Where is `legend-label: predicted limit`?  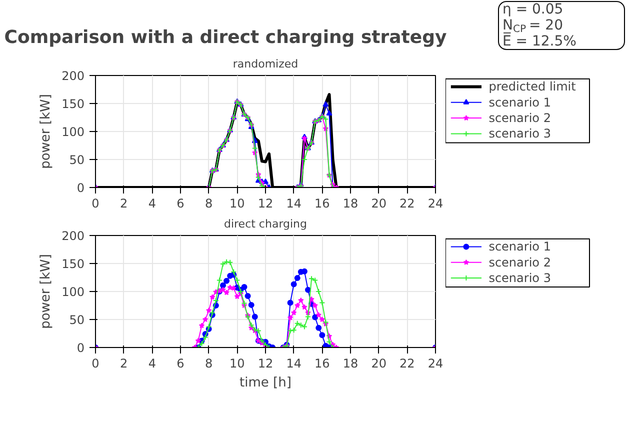
legend-label: predicted limit is located at coordinates (532, 87).